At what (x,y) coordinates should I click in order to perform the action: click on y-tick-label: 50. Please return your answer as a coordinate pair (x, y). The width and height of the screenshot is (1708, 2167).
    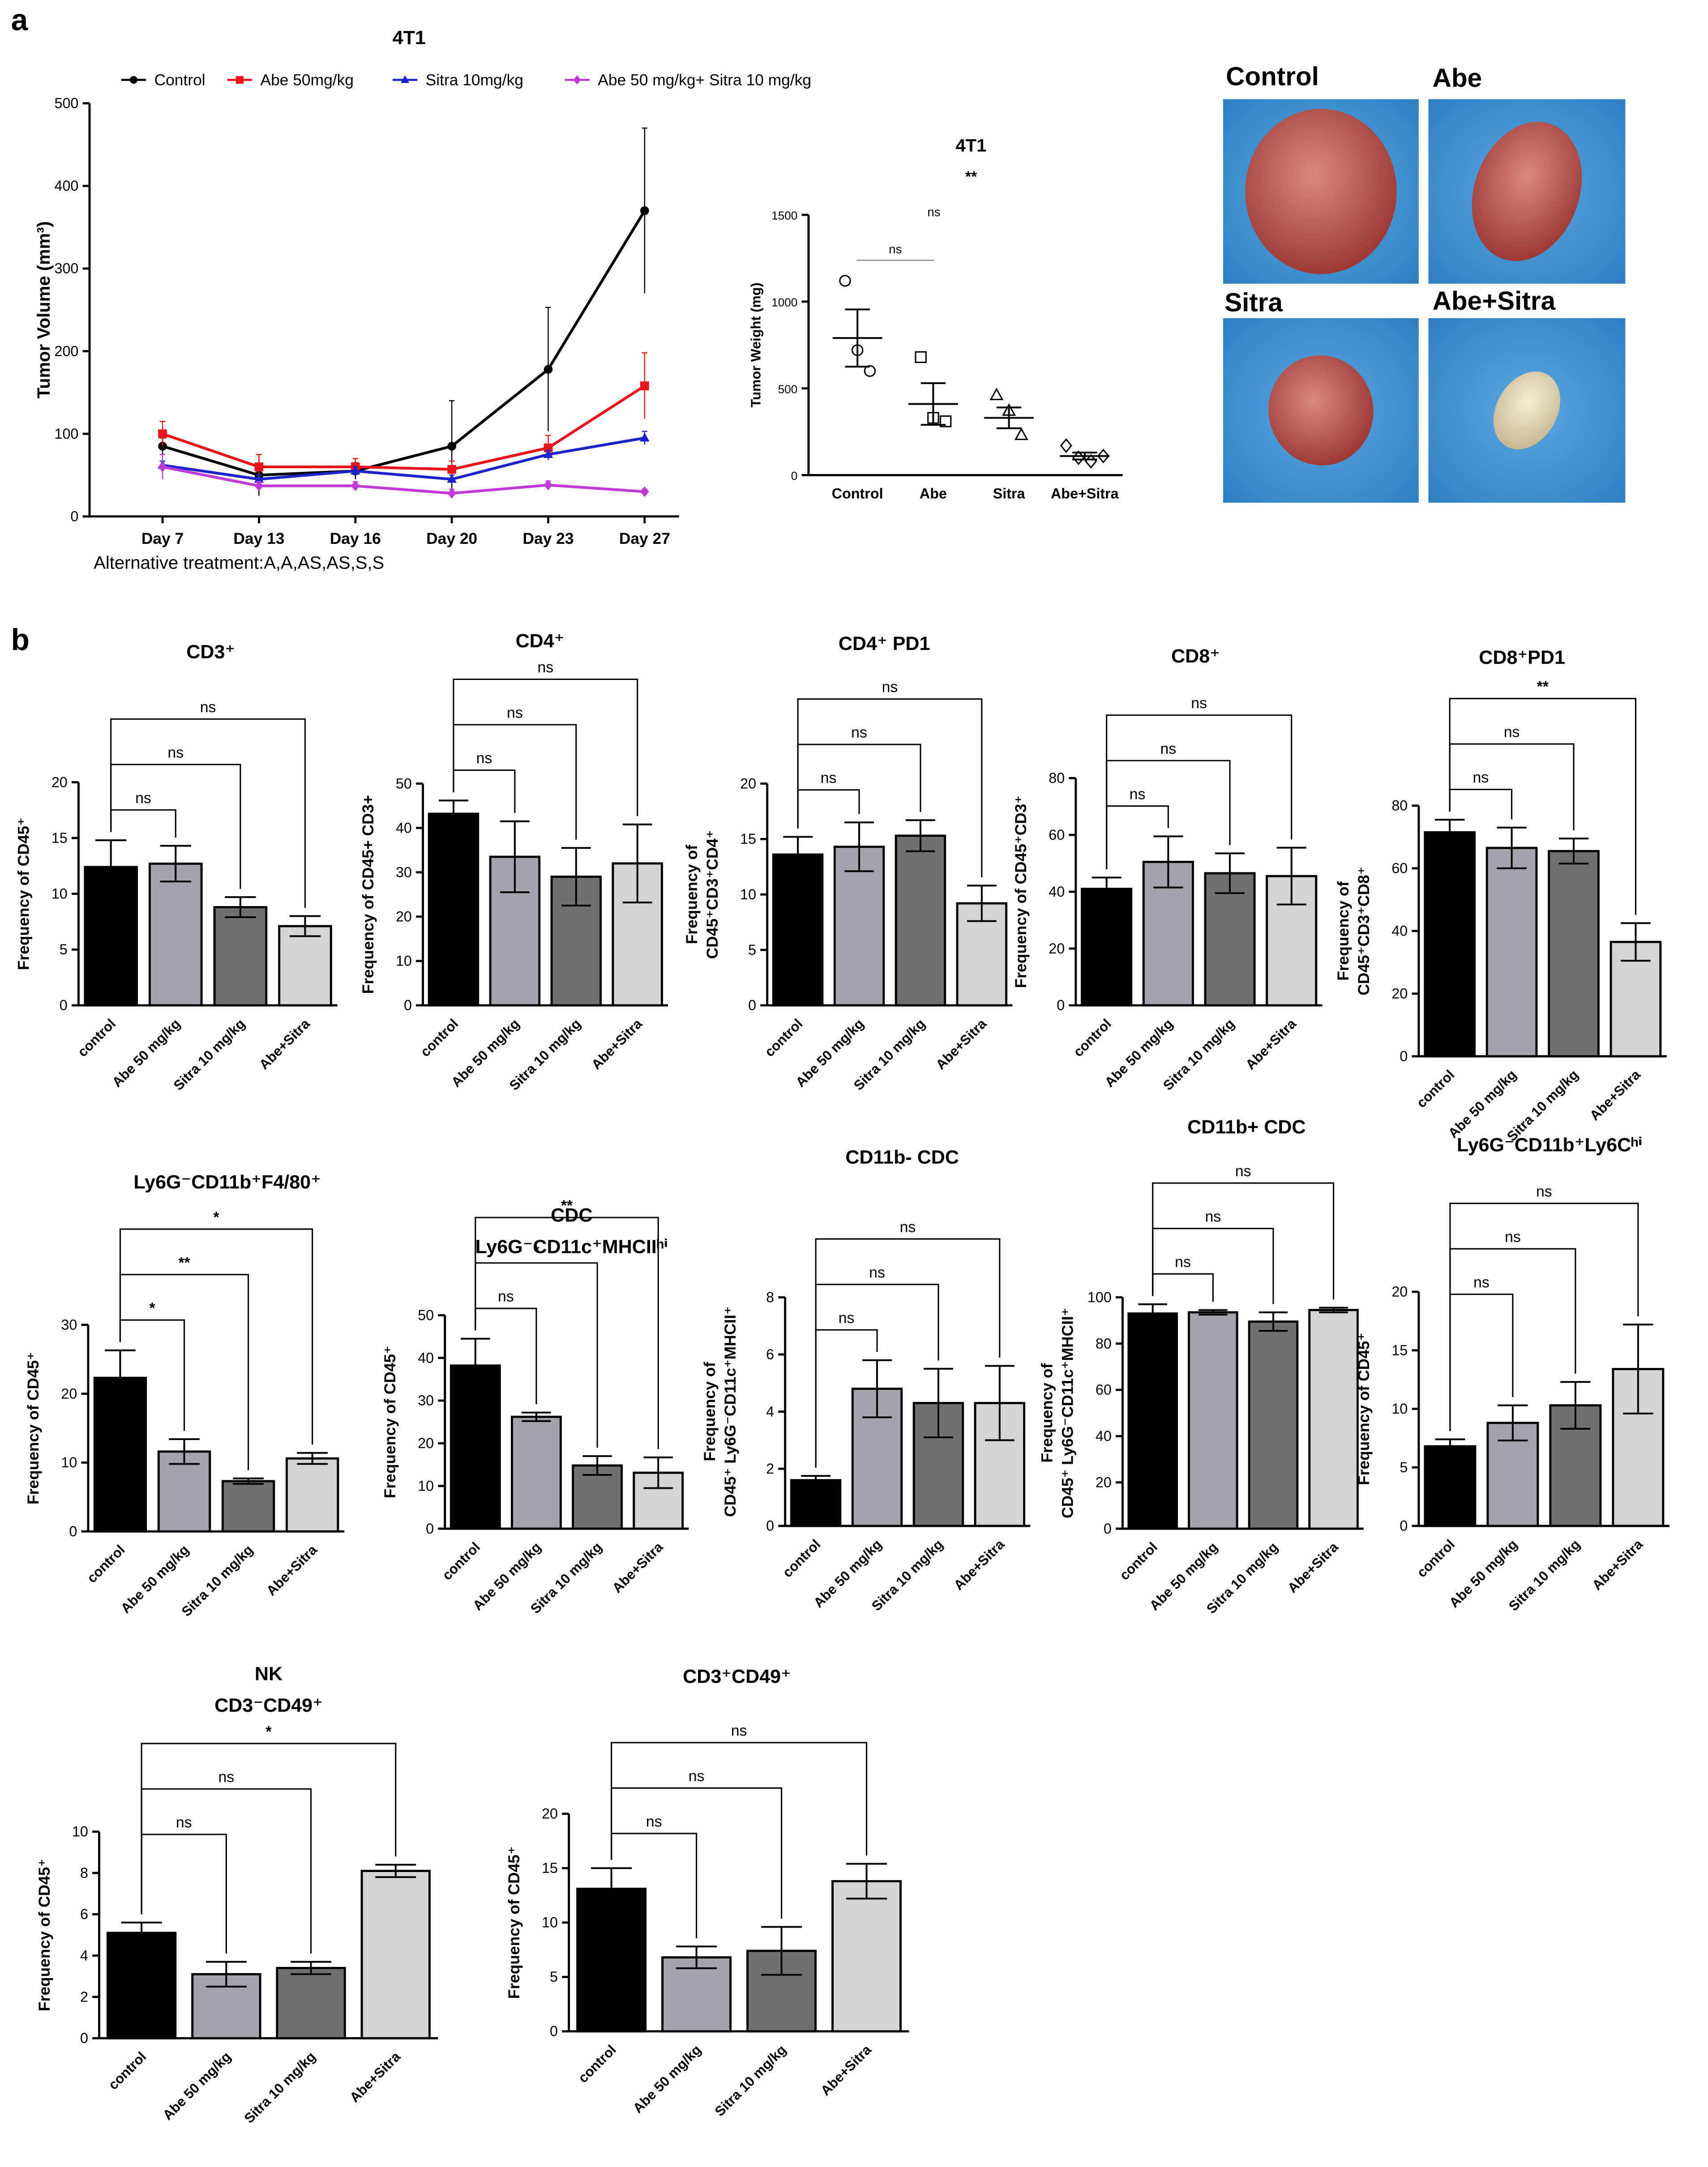
    Looking at the image, I should click on (426, 1315).